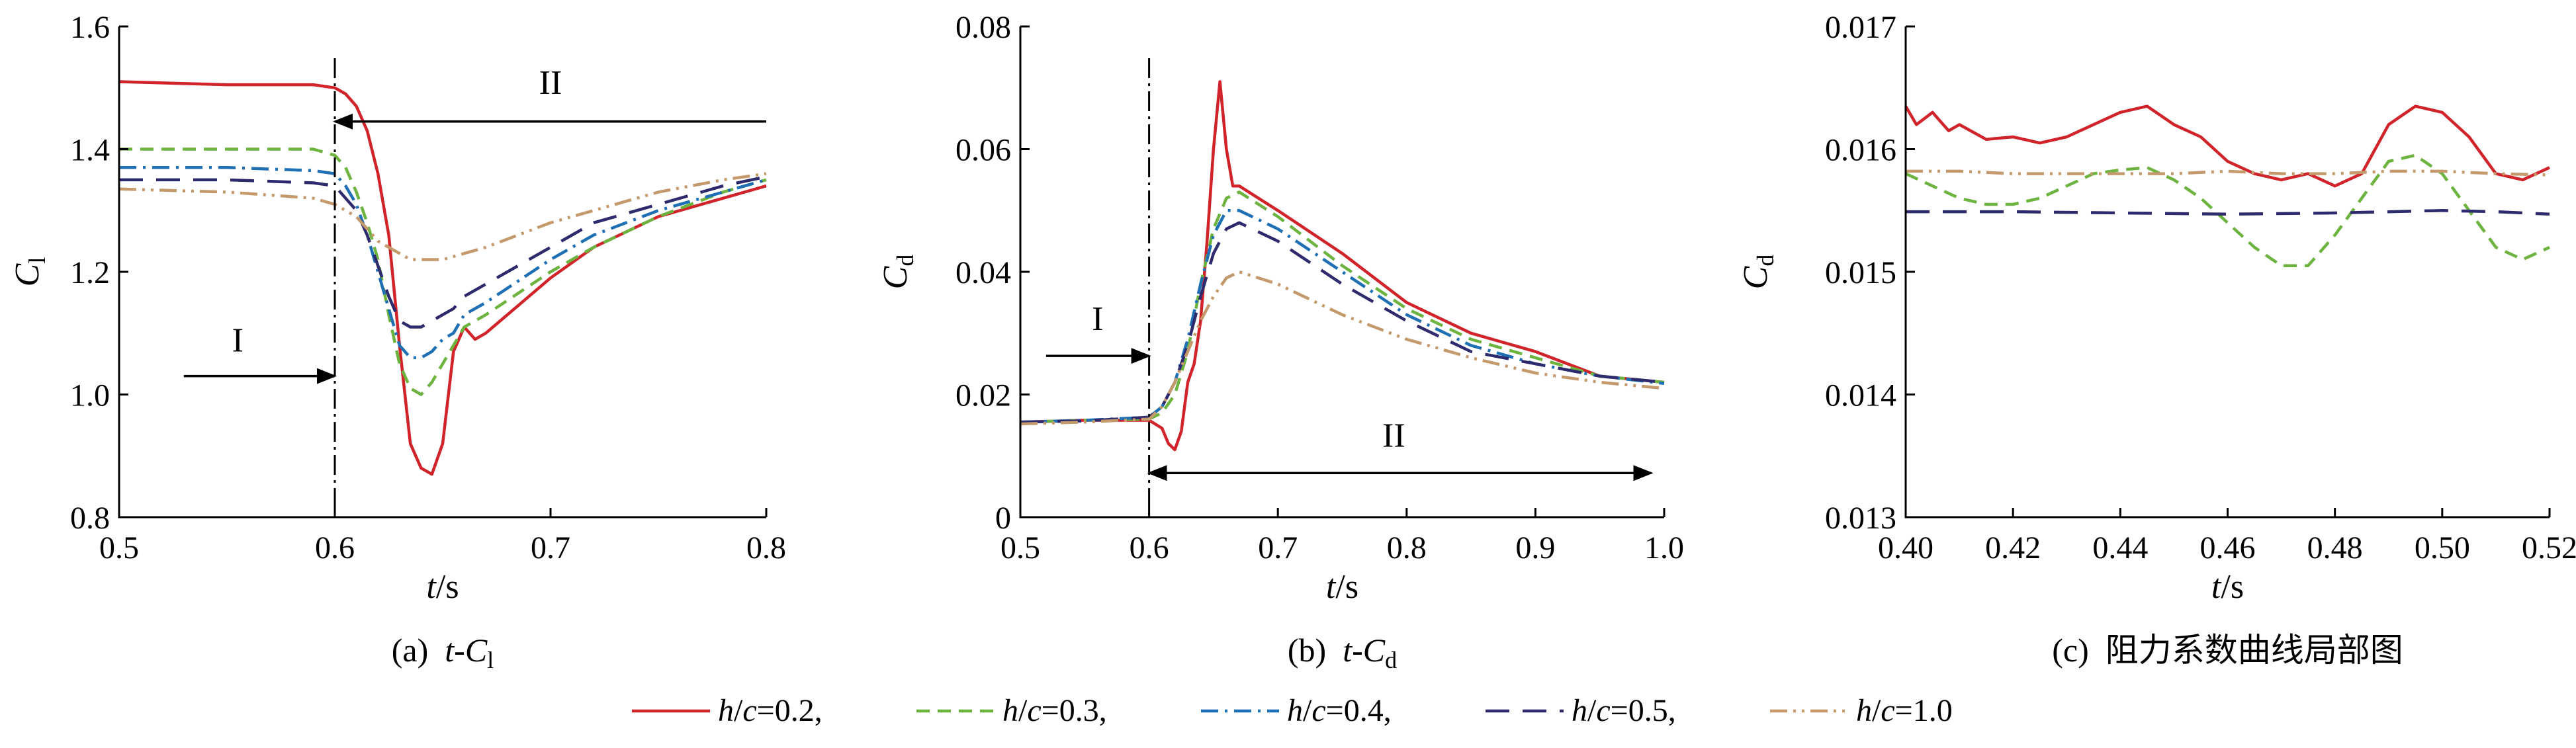 Image resolution: width=2576 pixels, height=748 pixels. What do you see at coordinates (90, 272) in the screenshot?
I see `y-tick-label: 1.2` at bounding box center [90, 272].